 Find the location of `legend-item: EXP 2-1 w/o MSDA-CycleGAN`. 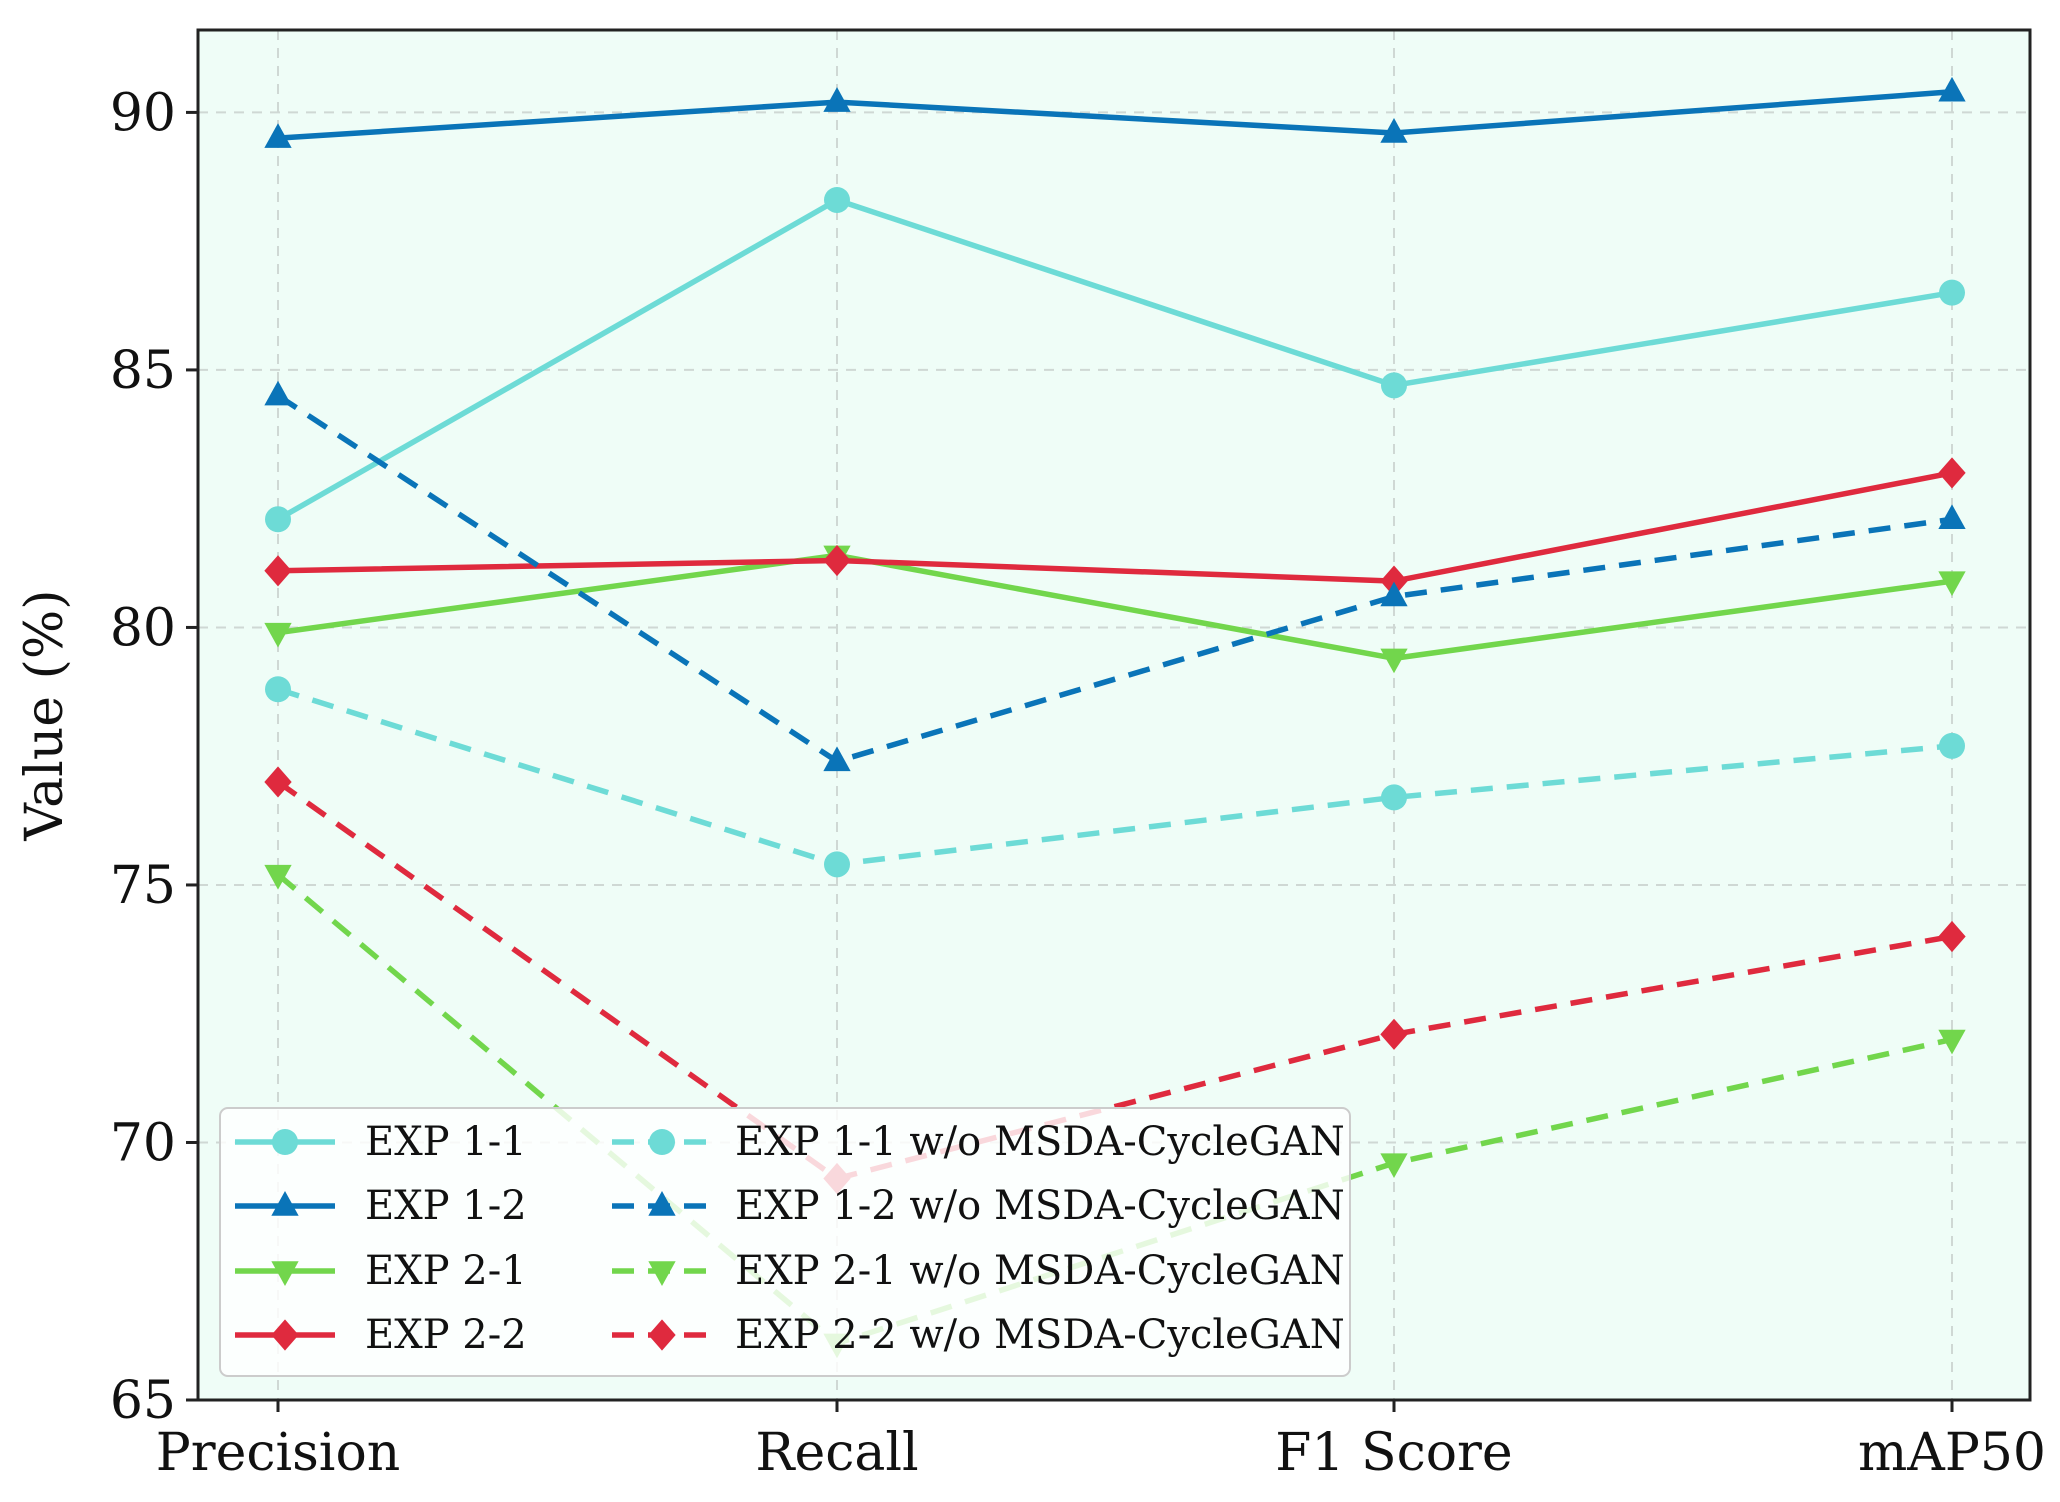

legend-item: EXP 2-1 w/o MSDA-CycleGAN is located at coordinates (978, 1271).